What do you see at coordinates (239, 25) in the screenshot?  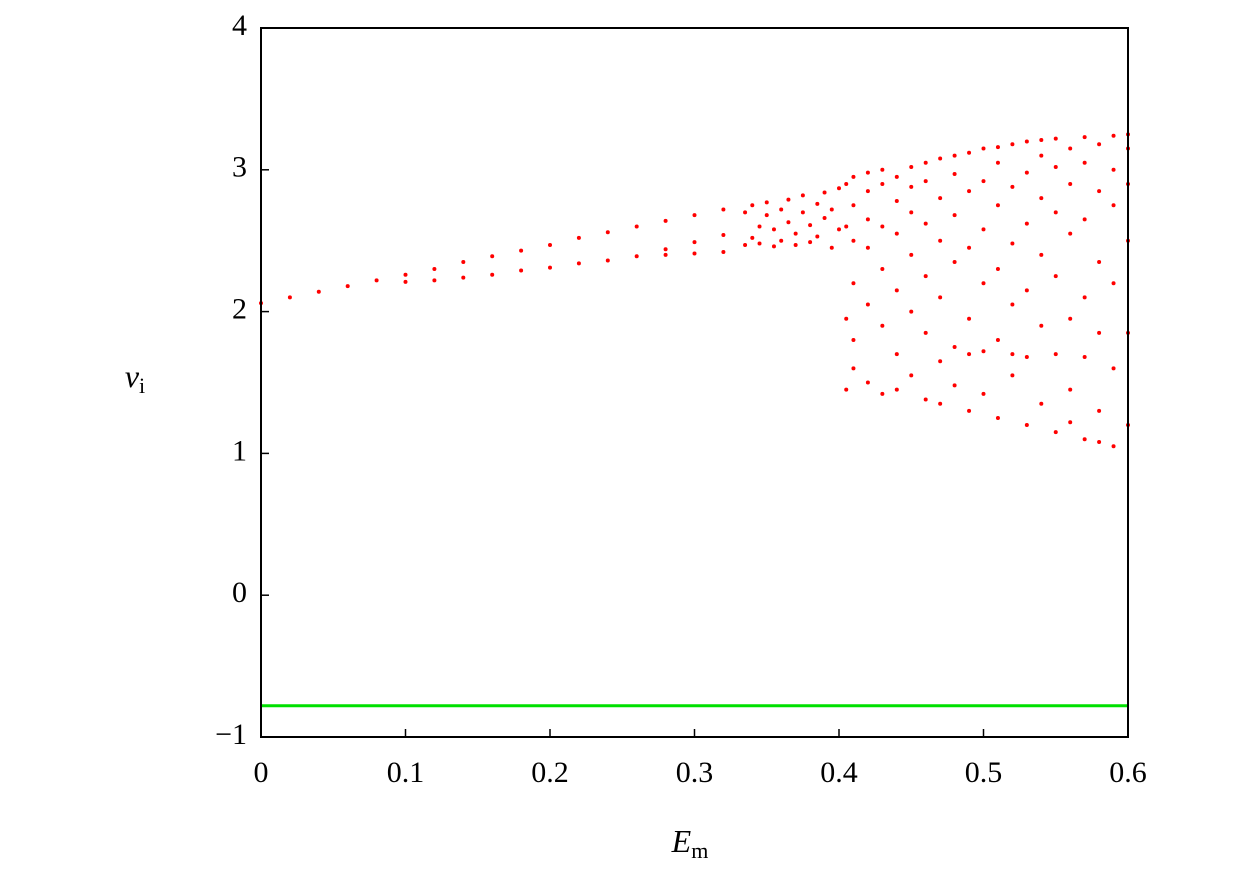 I see `y-tick-label: 4` at bounding box center [239, 25].